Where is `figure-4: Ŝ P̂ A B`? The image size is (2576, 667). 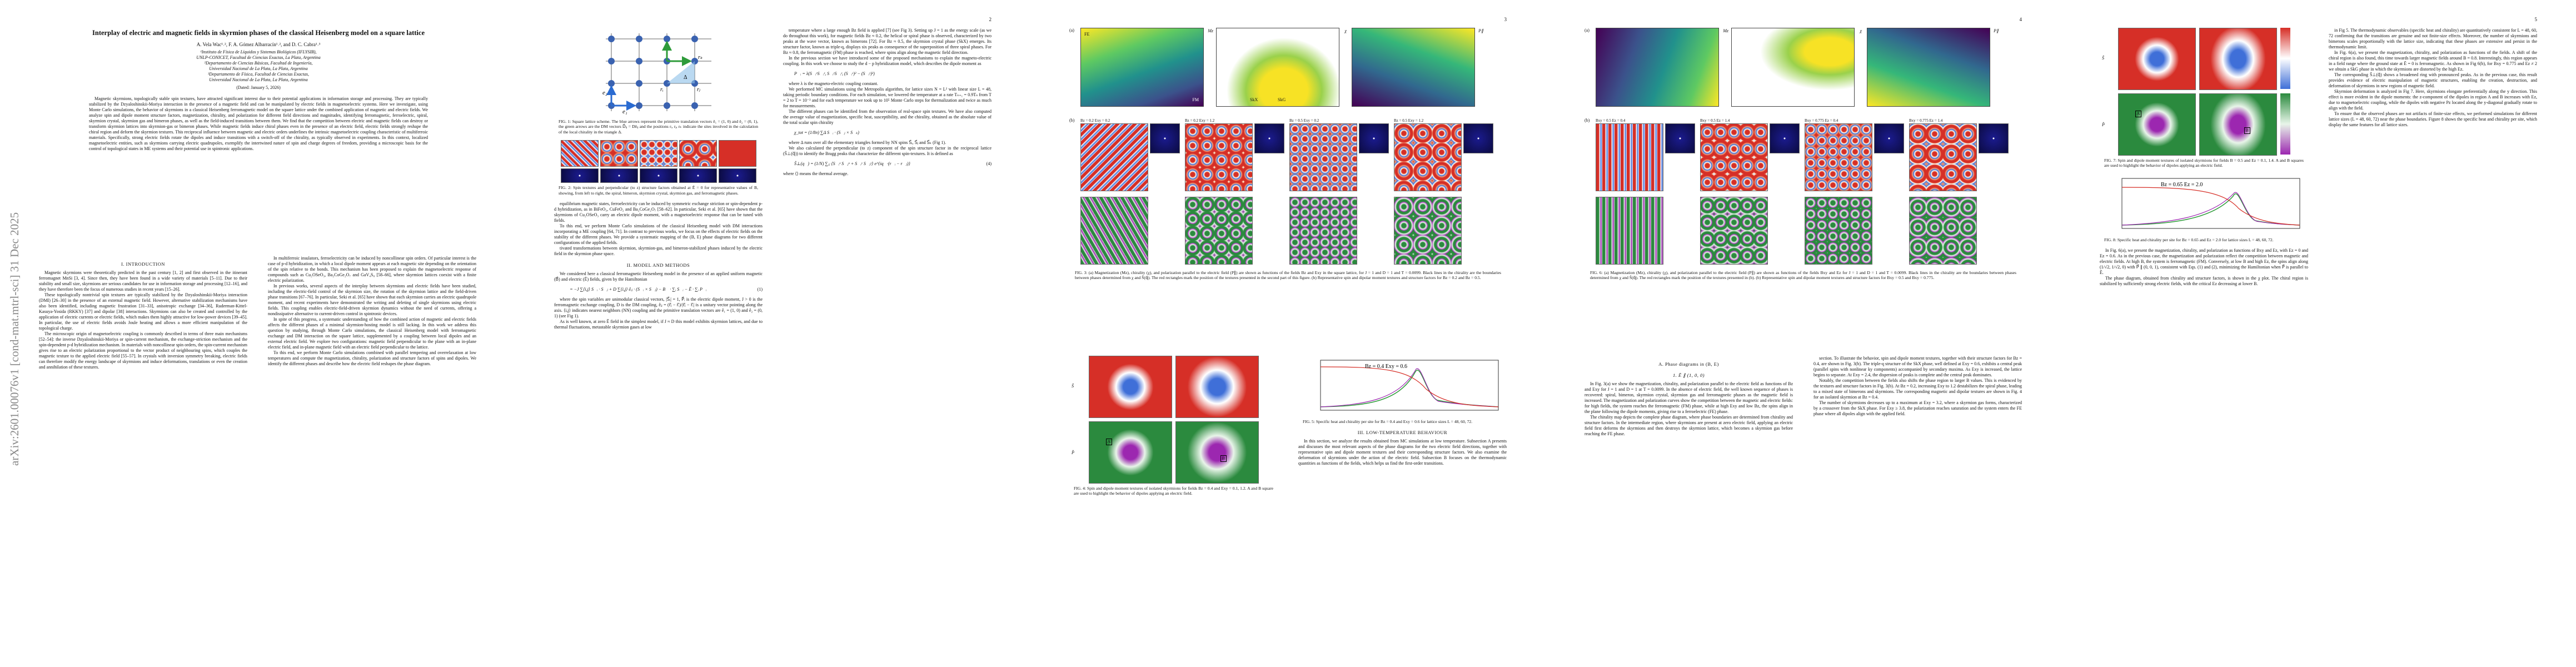
figure-4: Ŝ P̂ A B is located at coordinates (1173, 420).